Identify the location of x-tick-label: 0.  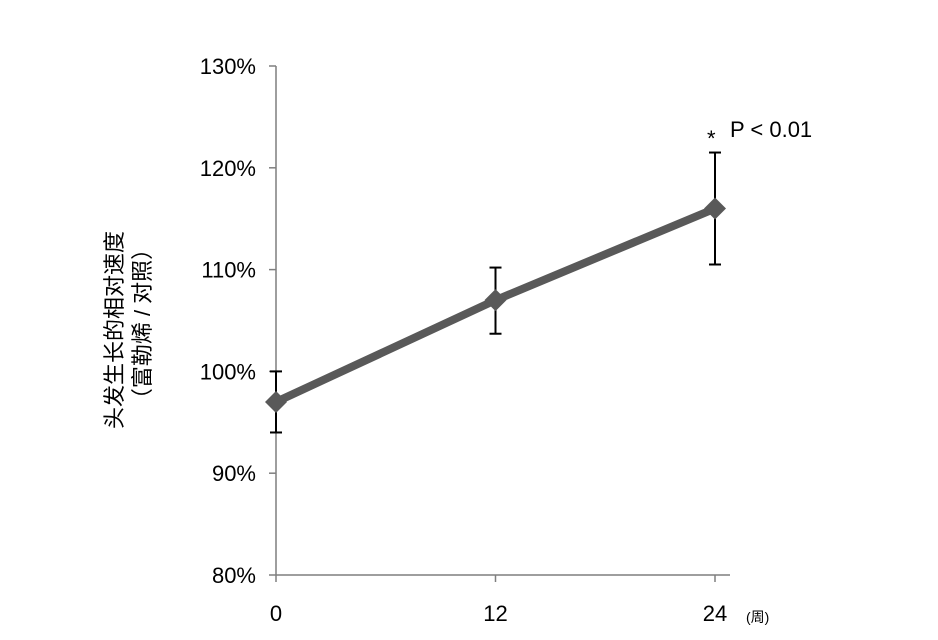
(276, 613).